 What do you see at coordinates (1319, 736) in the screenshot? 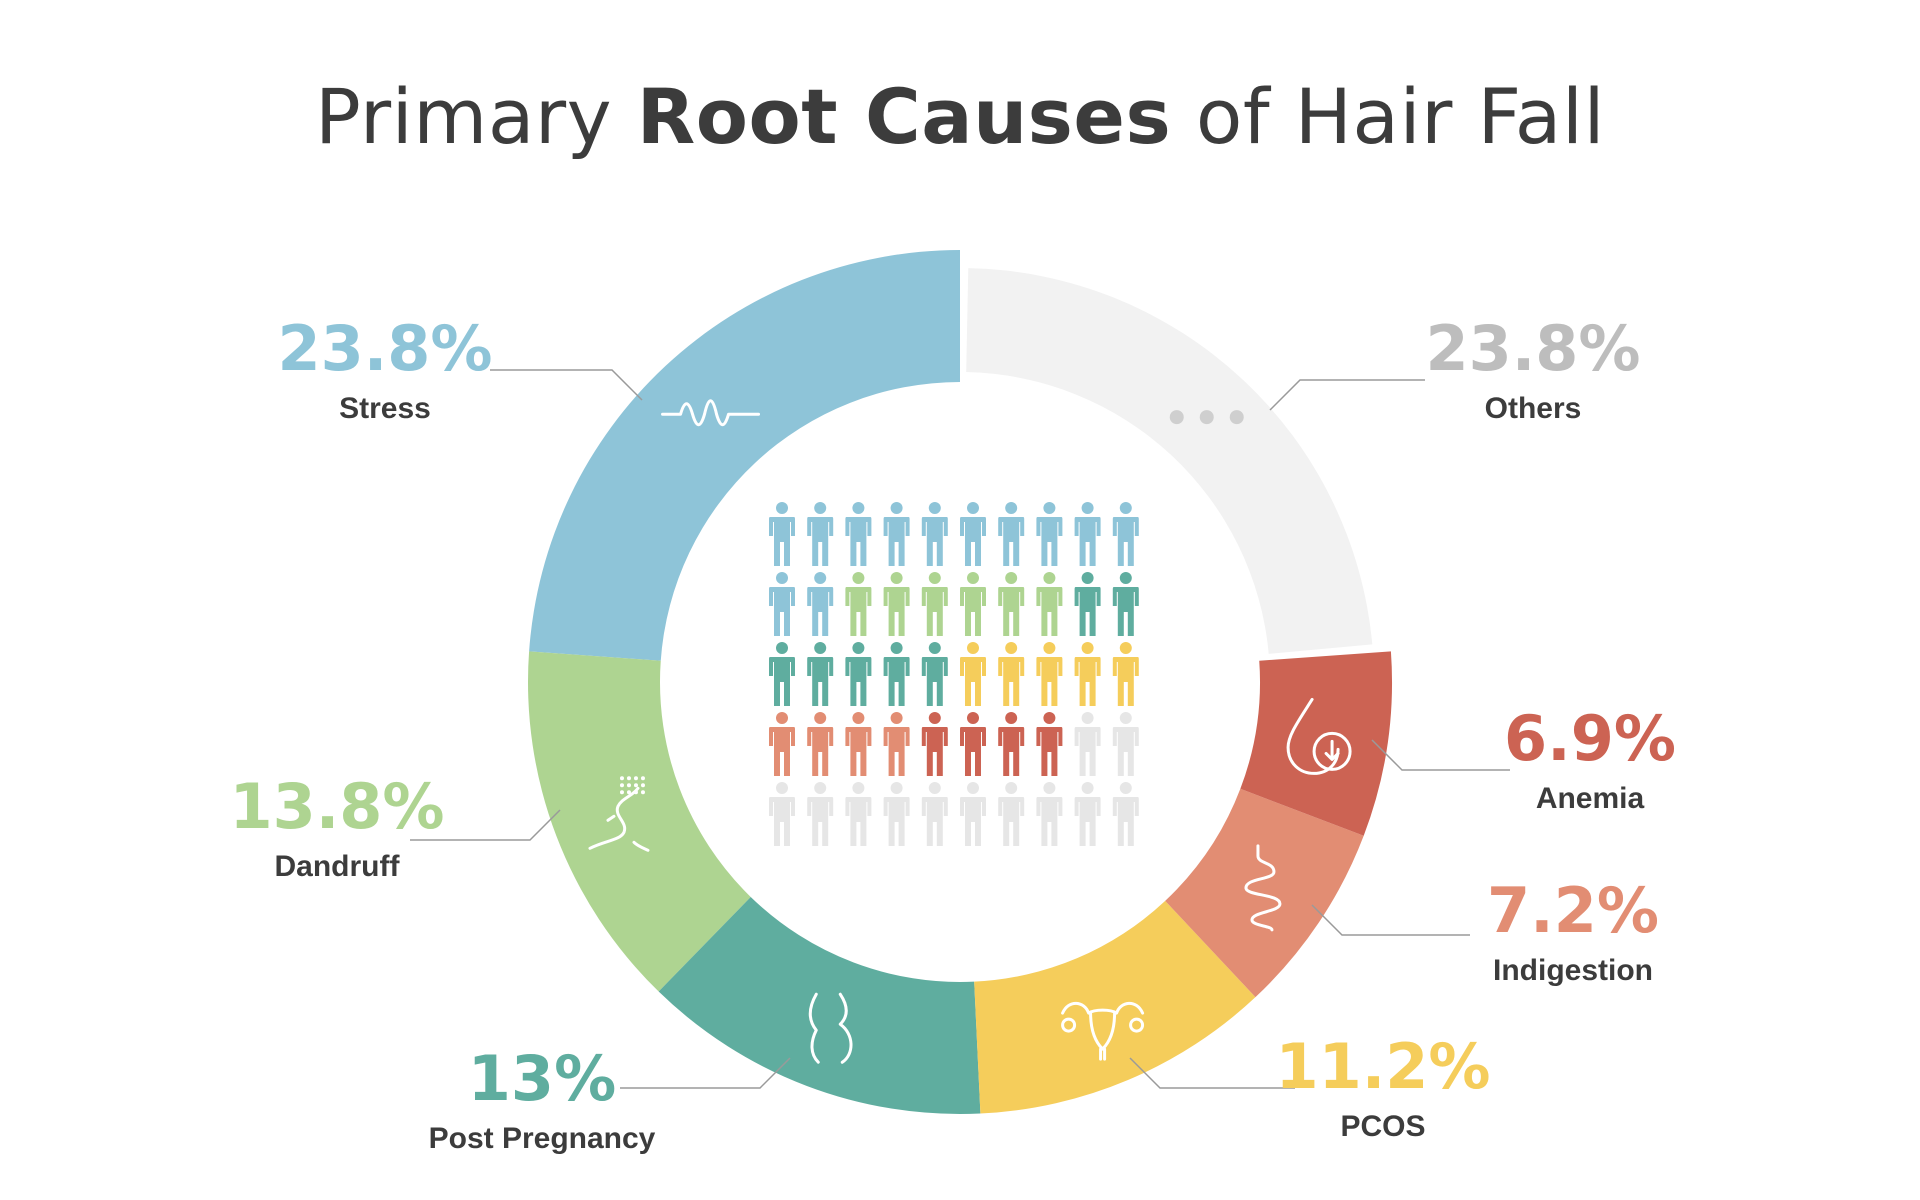
I see `blood-drop-icon` at bounding box center [1319, 736].